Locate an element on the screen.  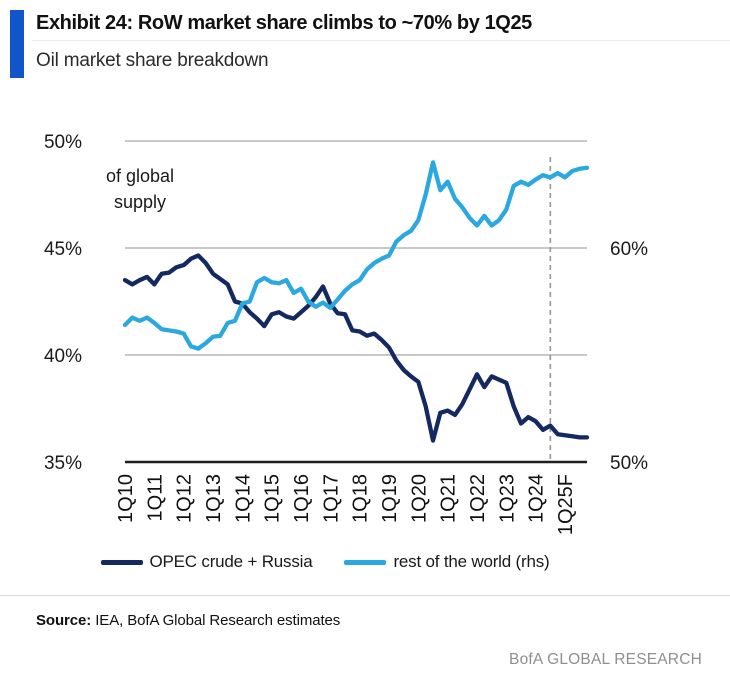
x-axis-tick-label: 1Q17 is located at coordinates (331, 498).